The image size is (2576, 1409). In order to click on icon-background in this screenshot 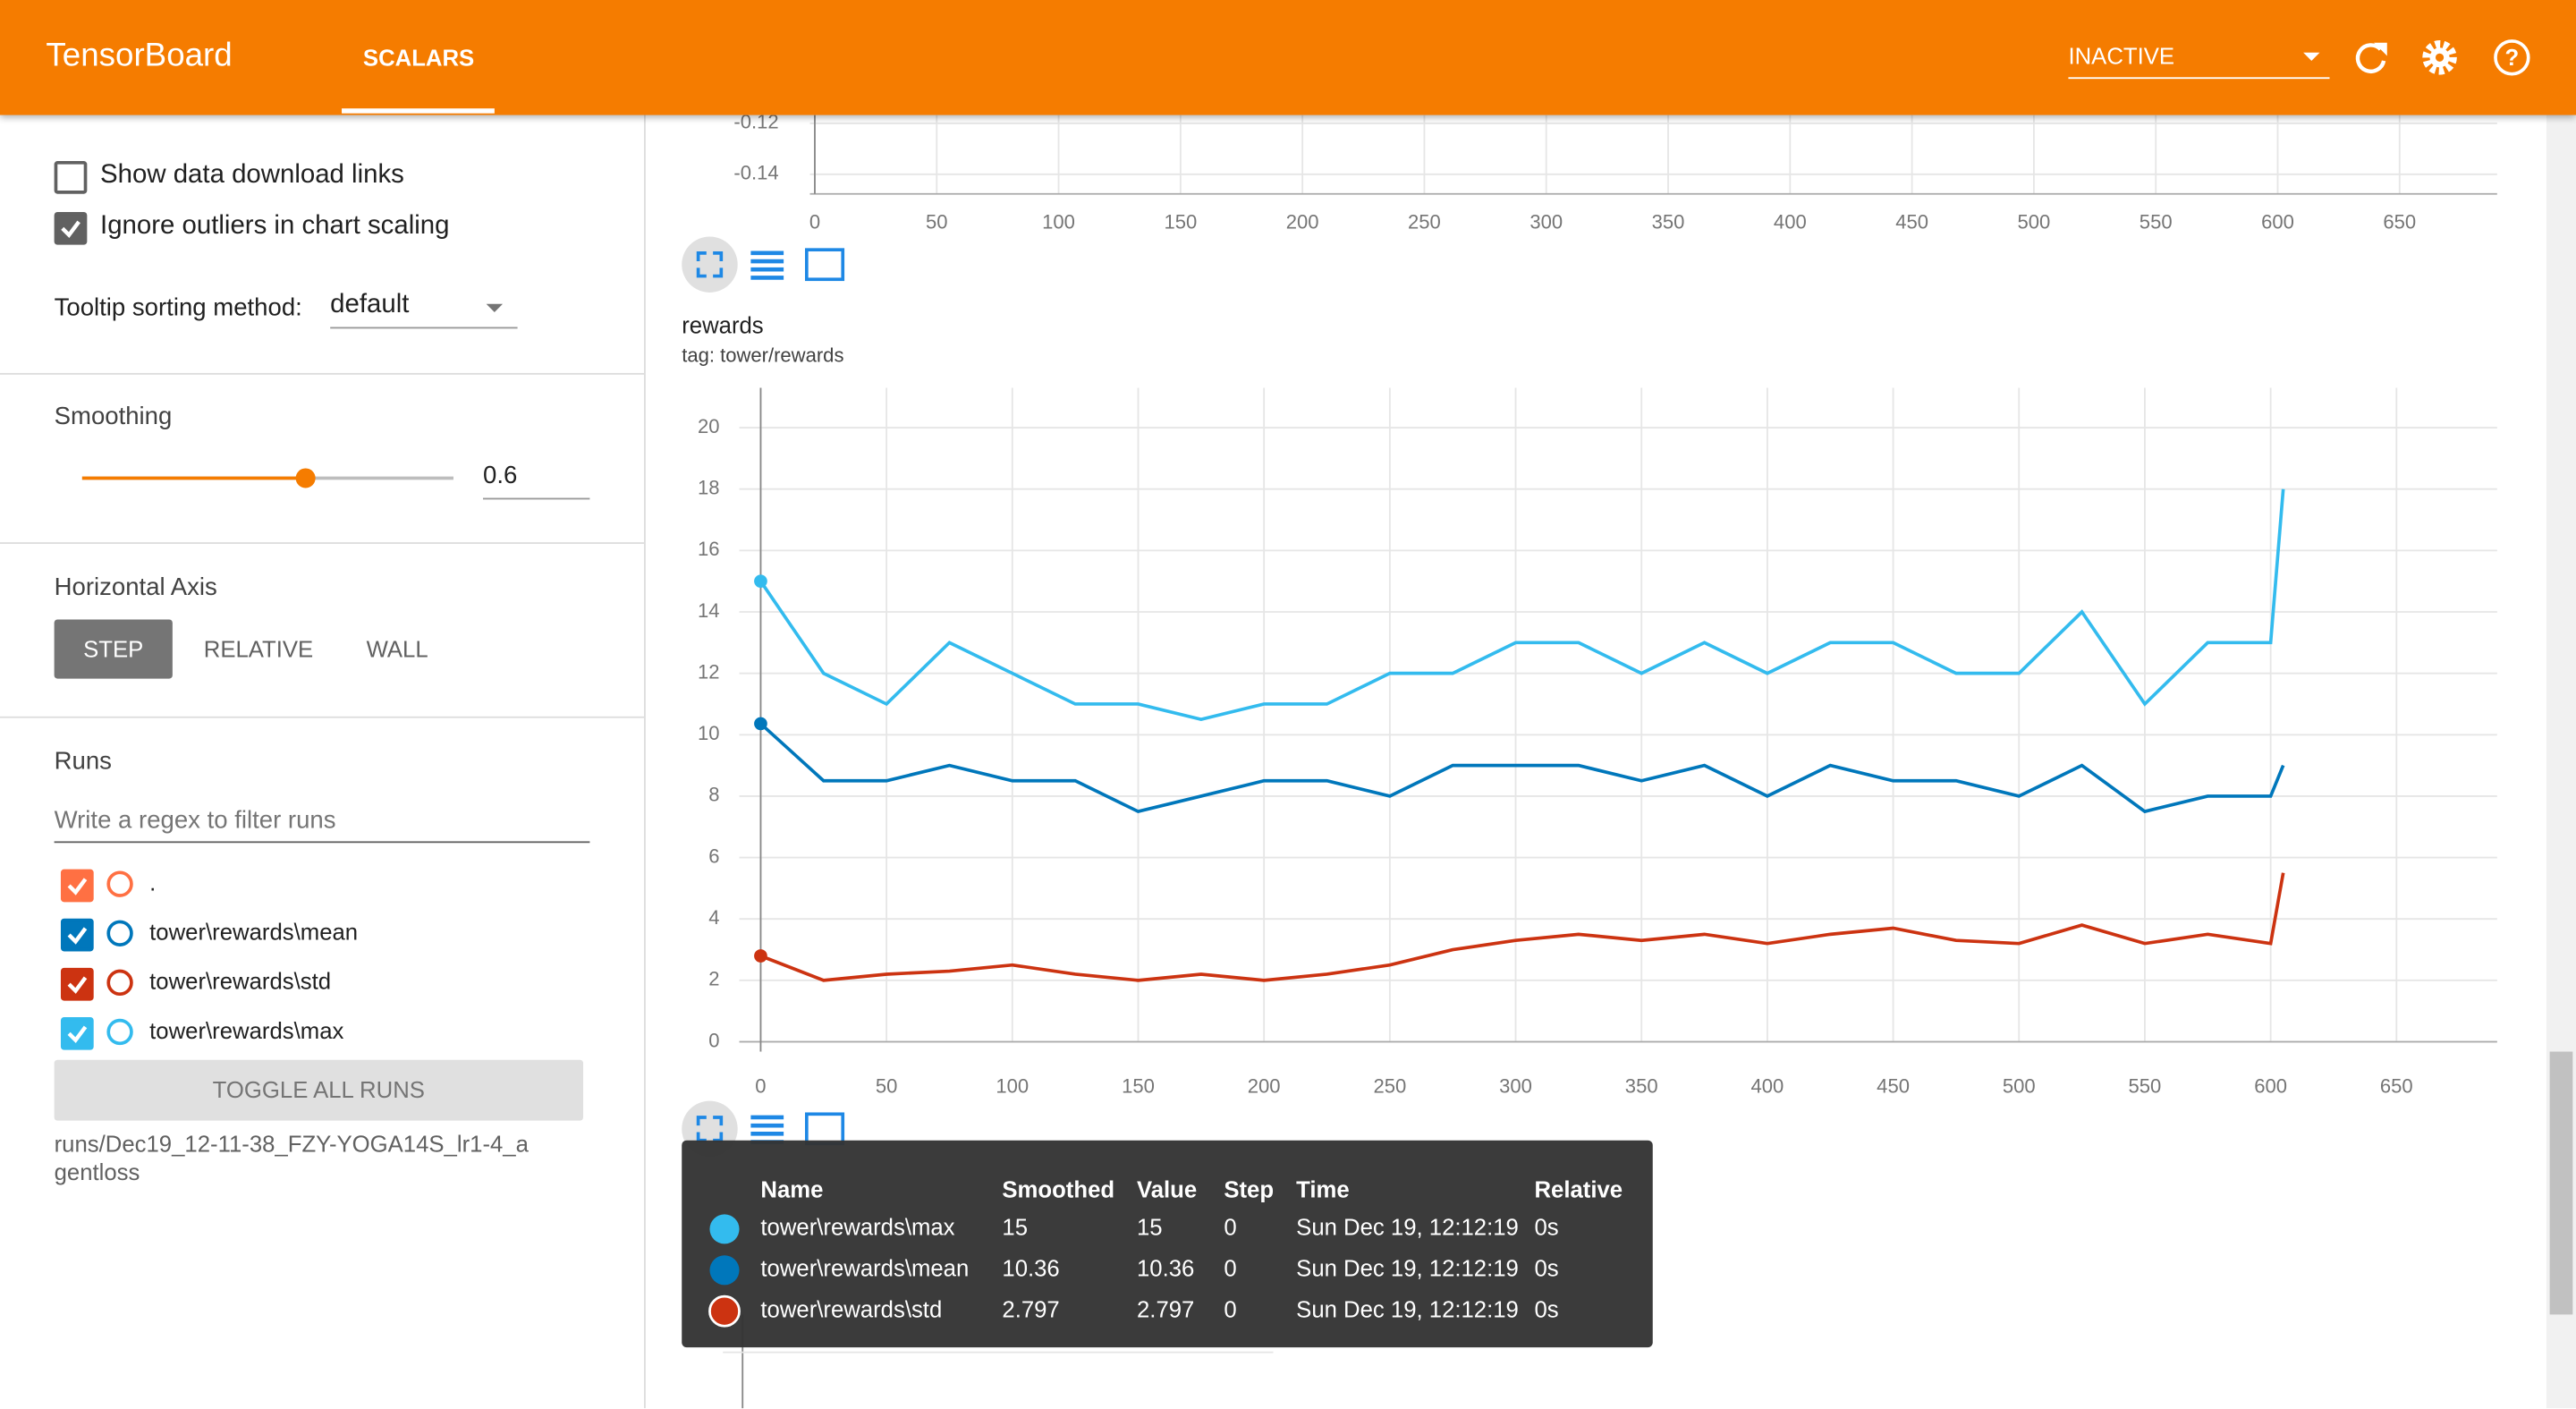, I will do `click(710, 265)`.